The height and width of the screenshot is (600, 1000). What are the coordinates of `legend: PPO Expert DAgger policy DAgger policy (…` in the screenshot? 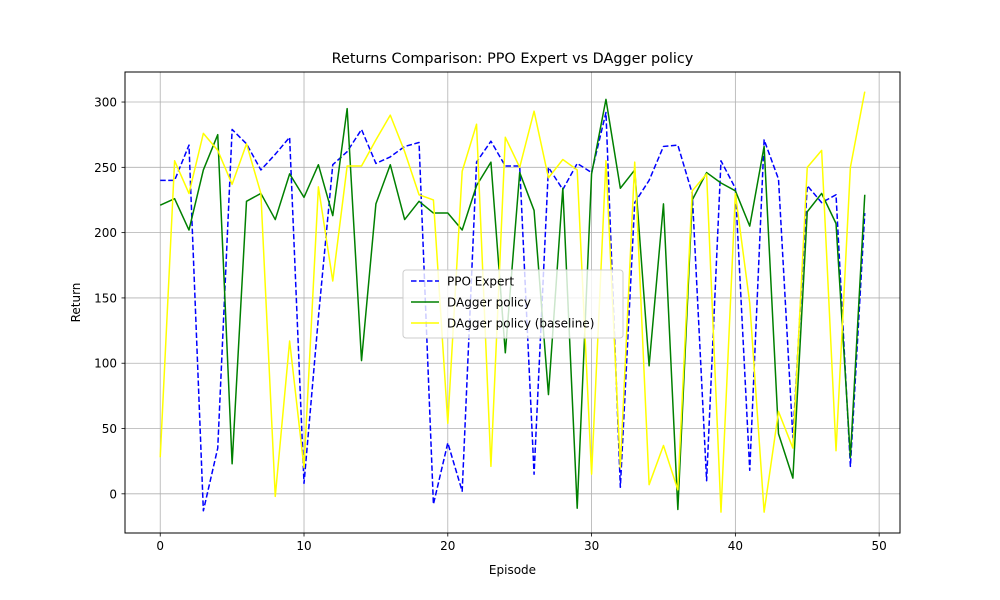 It's located at (513, 304).